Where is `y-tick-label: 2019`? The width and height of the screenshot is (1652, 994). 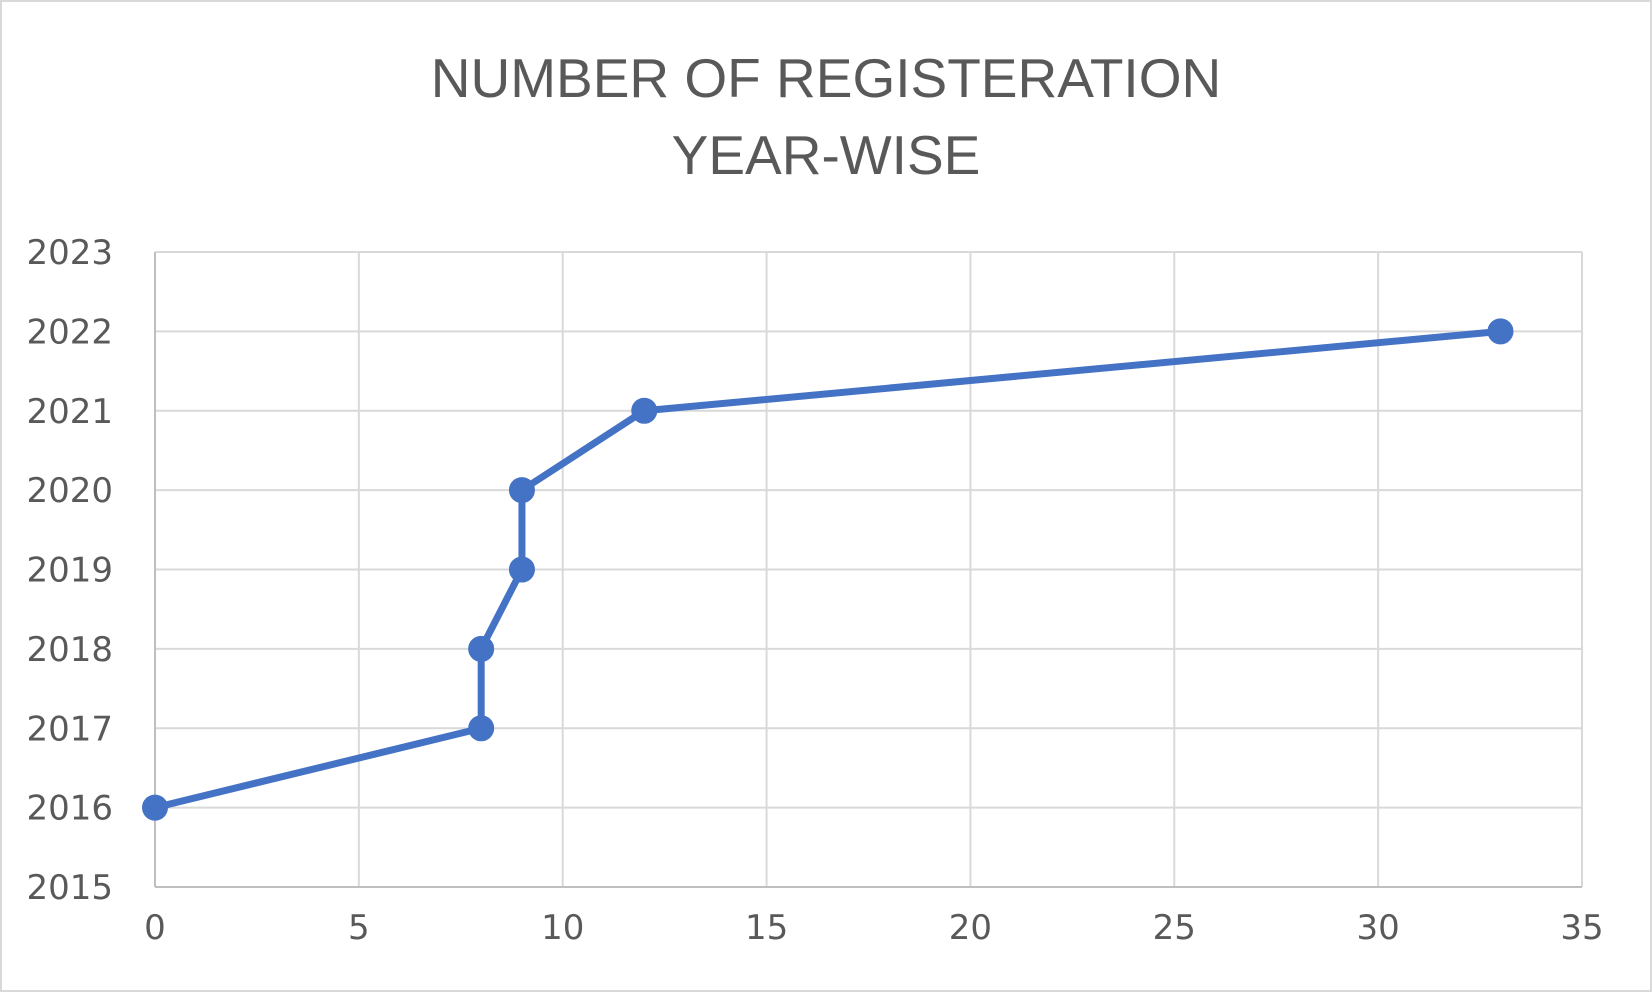 y-tick-label: 2019 is located at coordinates (69, 571).